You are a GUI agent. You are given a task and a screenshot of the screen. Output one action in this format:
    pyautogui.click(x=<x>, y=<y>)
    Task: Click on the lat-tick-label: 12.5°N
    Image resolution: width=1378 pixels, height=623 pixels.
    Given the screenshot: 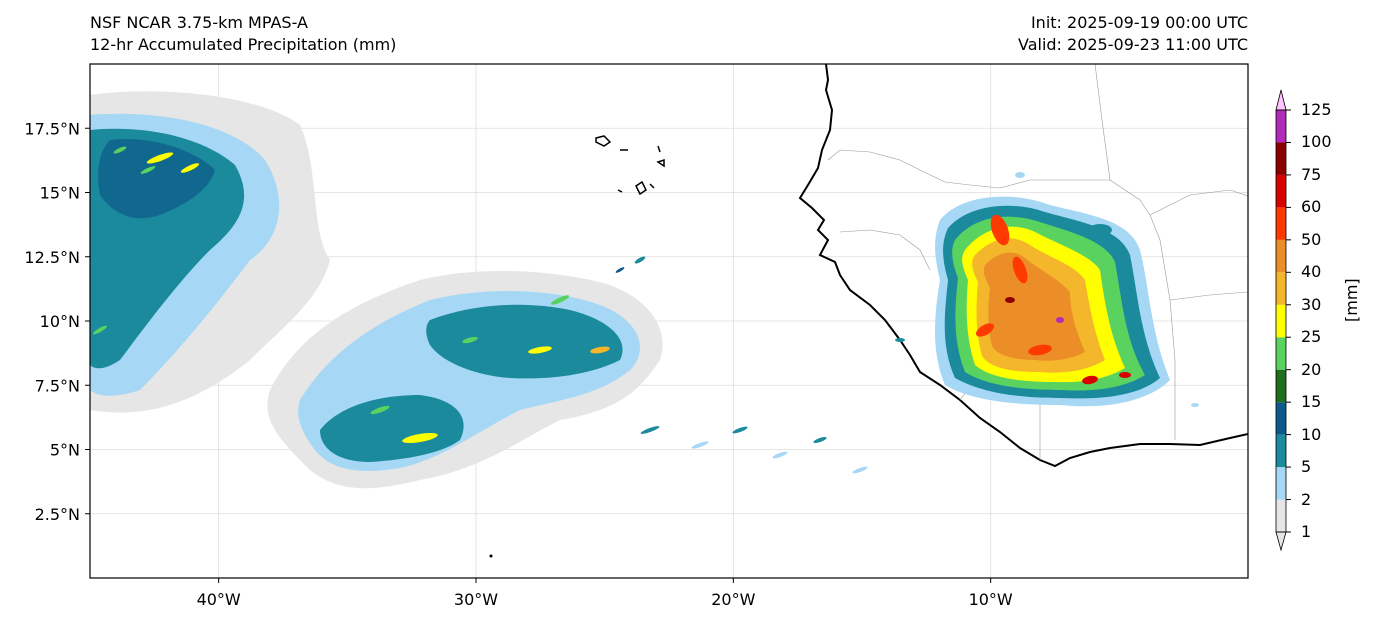 What is the action you would take?
    pyautogui.click(x=52, y=257)
    